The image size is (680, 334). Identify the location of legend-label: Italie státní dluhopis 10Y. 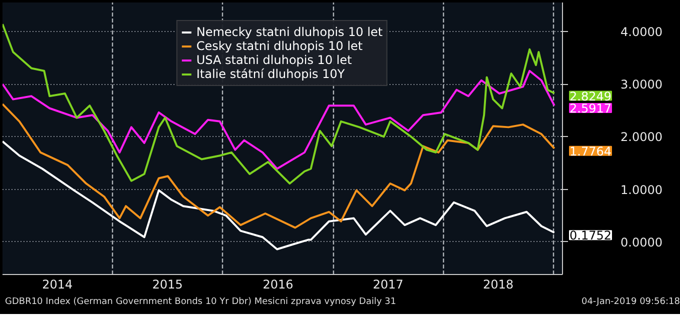
(270, 74).